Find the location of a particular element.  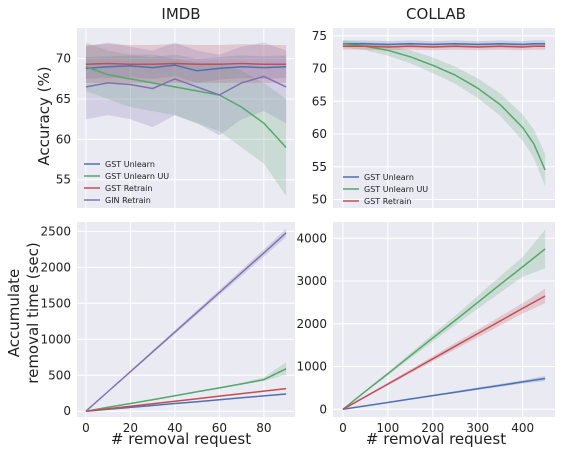

imdb-xlabel: # removal request is located at coordinates (181, 439).